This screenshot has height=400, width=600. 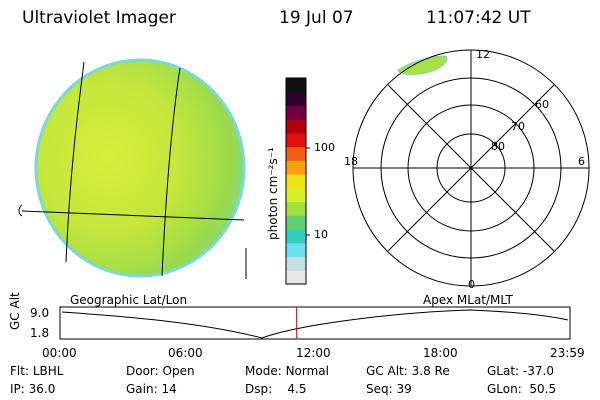 I want to click on time-label: 11:07:42 UT, so click(x=478, y=18).